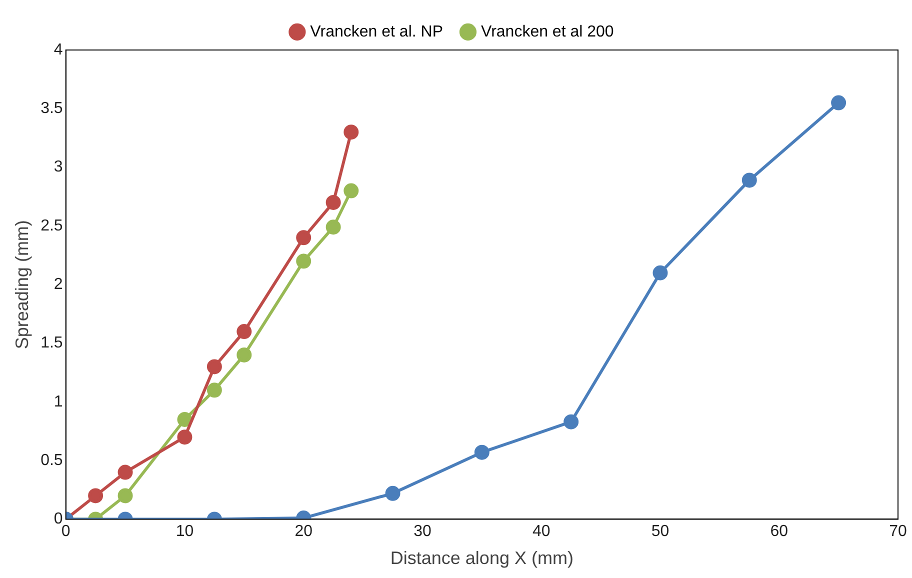  What do you see at coordinates (58, 285) in the screenshot?
I see `y-tick-label: 2` at bounding box center [58, 285].